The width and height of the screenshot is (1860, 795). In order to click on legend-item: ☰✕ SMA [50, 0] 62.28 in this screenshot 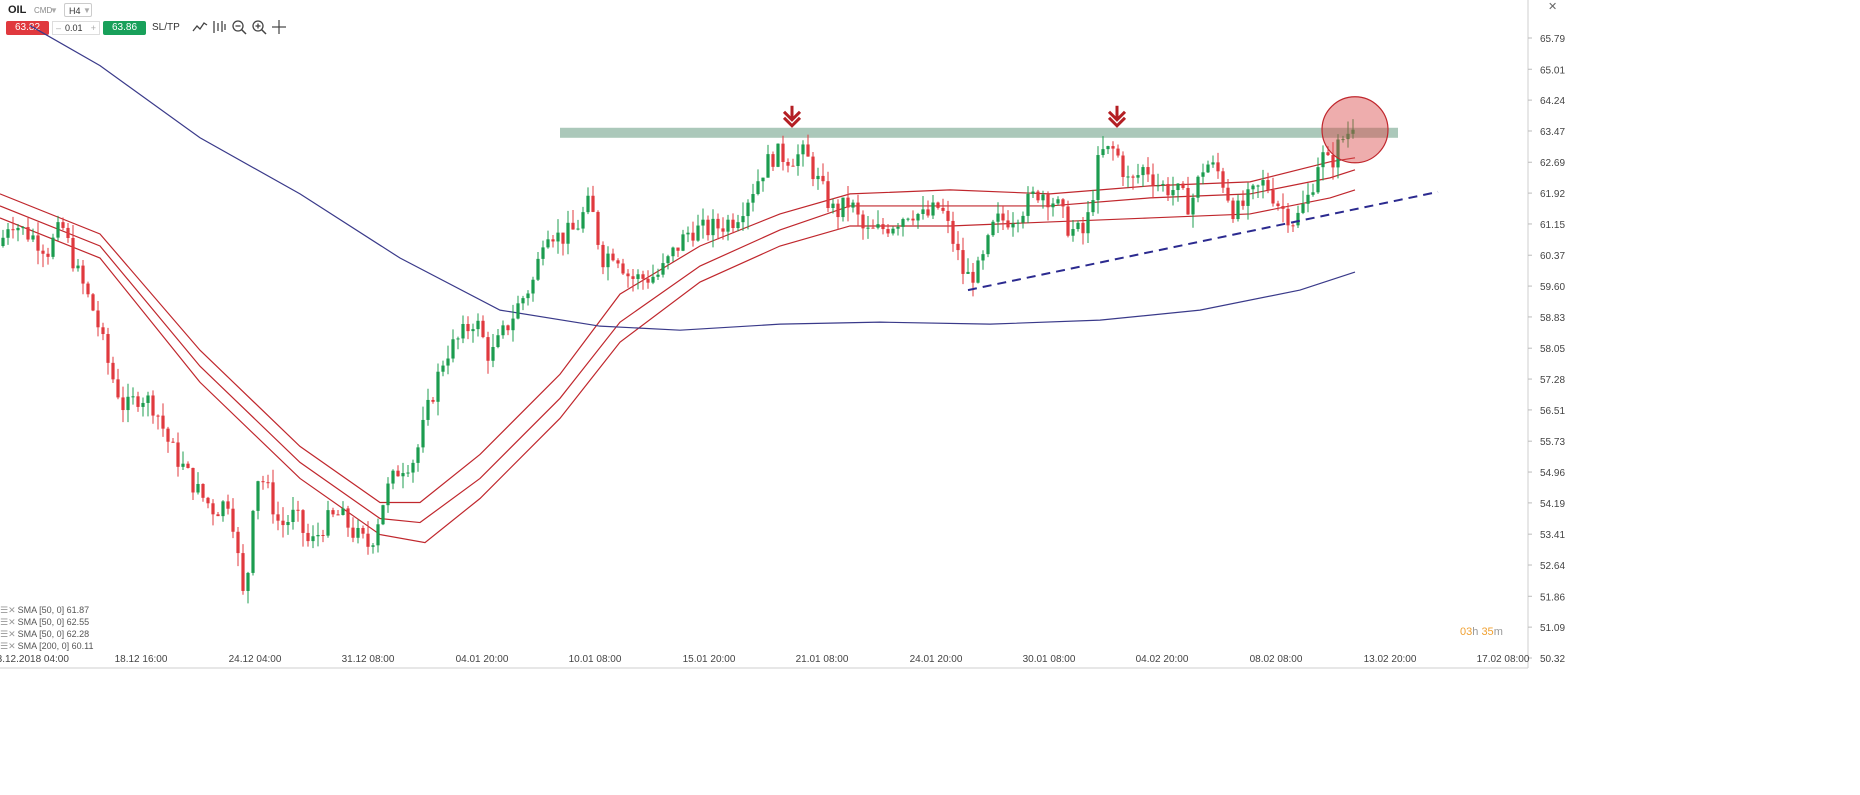, I will do `click(47, 634)`.